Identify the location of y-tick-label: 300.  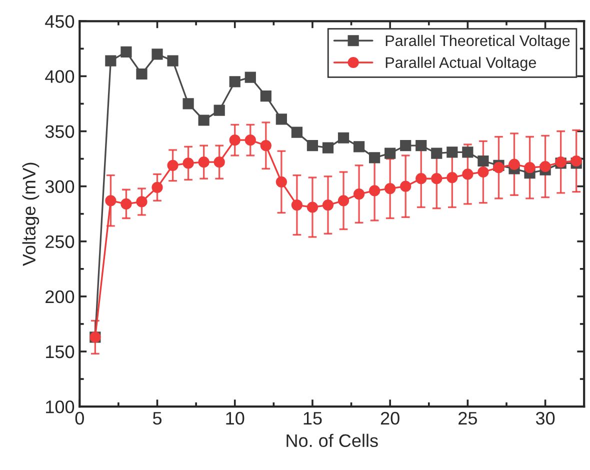
(59, 187).